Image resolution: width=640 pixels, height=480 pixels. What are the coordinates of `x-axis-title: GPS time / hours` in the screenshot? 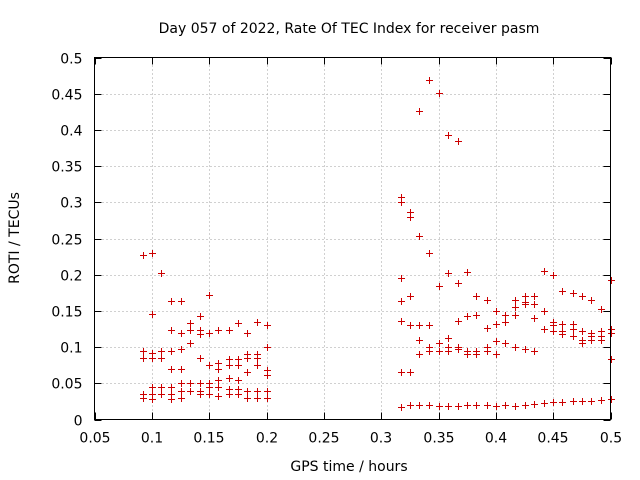 It's located at (348, 467).